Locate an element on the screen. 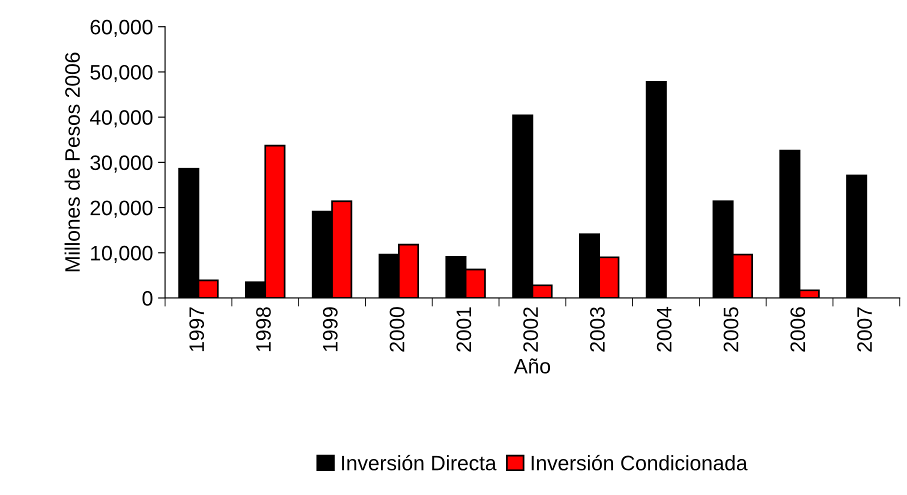  y-tick-label: 20,000 is located at coordinates (121, 209).